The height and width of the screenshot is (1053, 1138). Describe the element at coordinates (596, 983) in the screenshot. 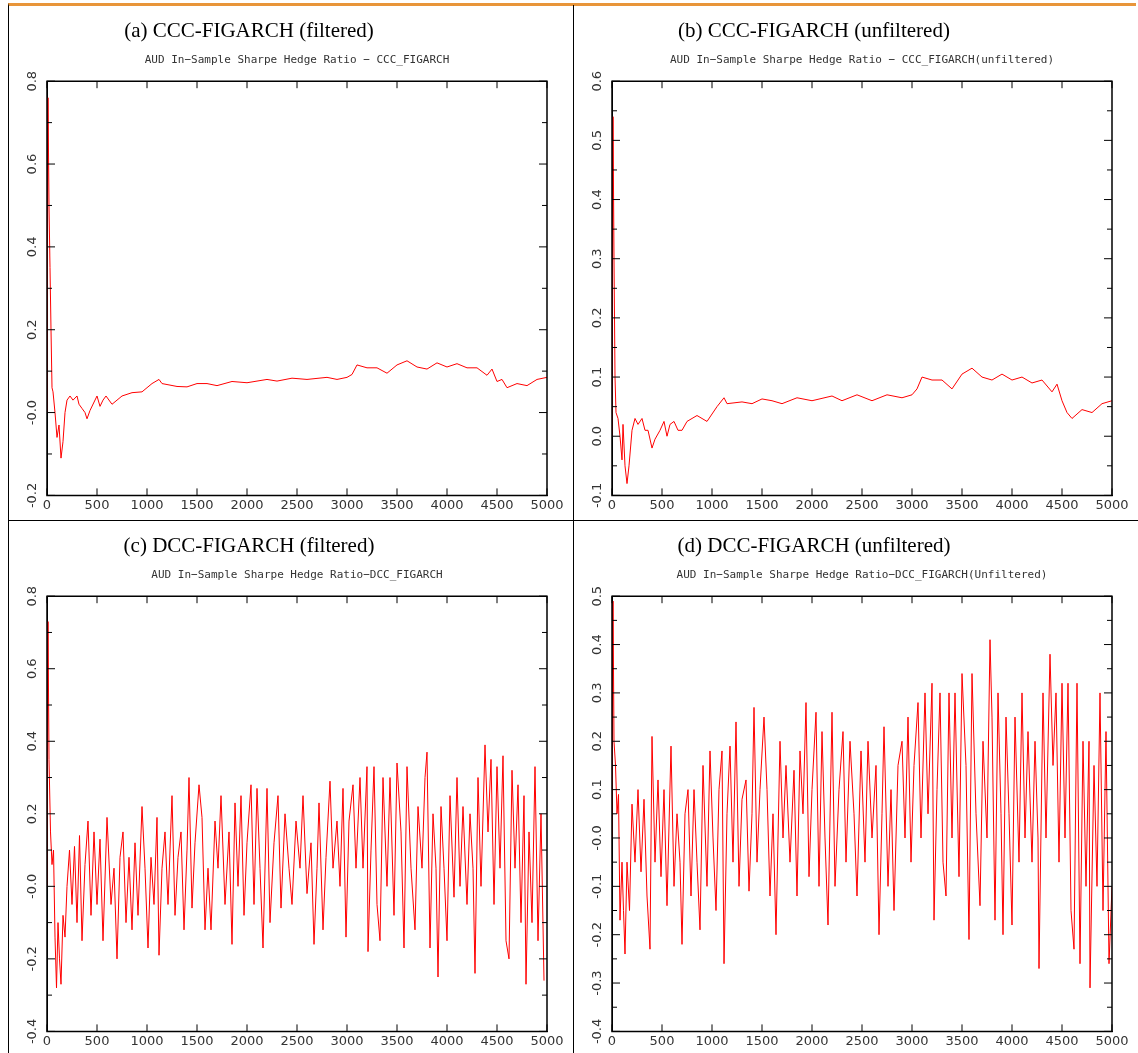

I see `y-tick-label: -0.3` at that location.